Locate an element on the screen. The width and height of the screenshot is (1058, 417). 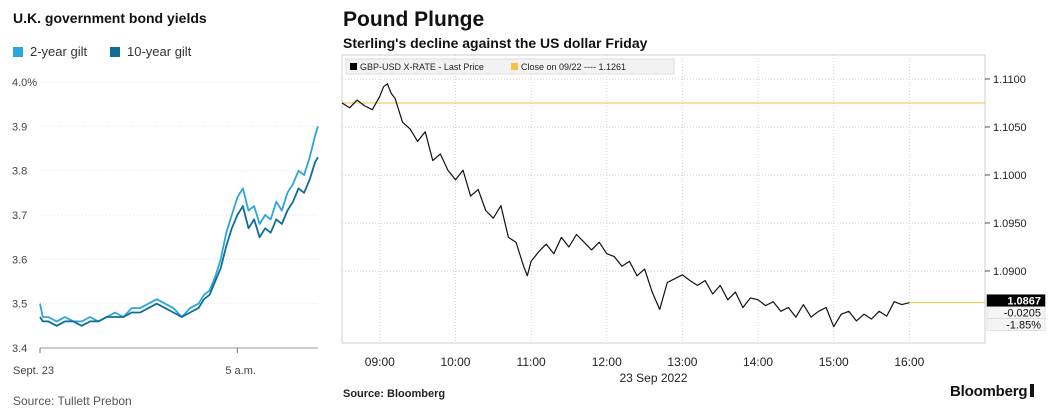
badge-change-pct-box is located at coordinates (1016, 324).